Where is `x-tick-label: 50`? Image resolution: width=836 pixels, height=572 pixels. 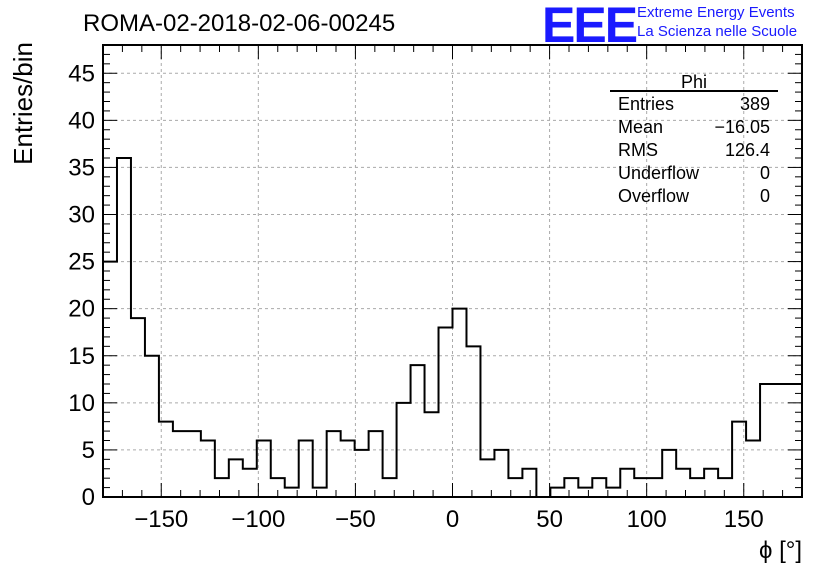
x-tick-label: 50 is located at coordinates (549, 519).